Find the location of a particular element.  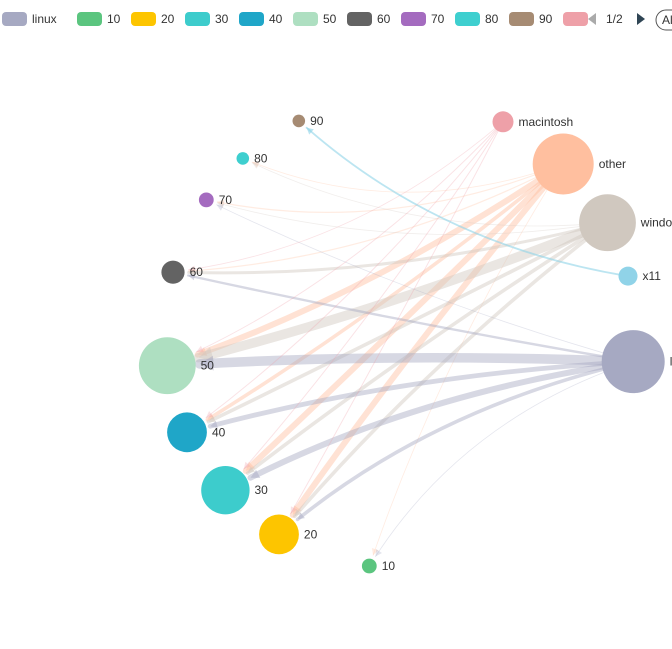

legend-next-icon is located at coordinates (641, 19).